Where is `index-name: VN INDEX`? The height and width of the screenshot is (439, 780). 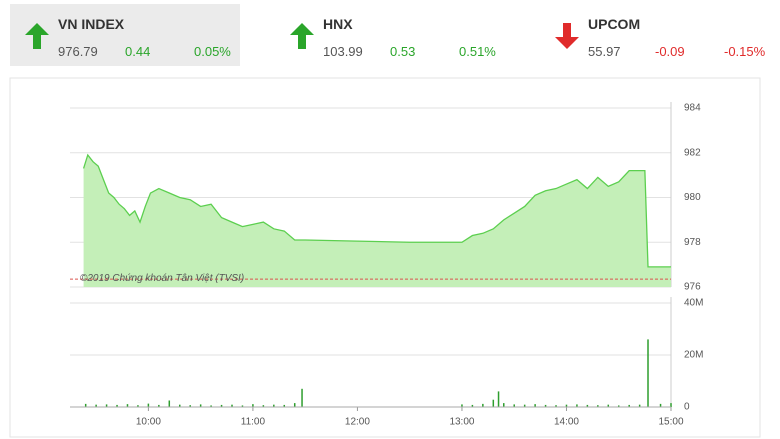 index-name: VN INDEX is located at coordinates (91, 24).